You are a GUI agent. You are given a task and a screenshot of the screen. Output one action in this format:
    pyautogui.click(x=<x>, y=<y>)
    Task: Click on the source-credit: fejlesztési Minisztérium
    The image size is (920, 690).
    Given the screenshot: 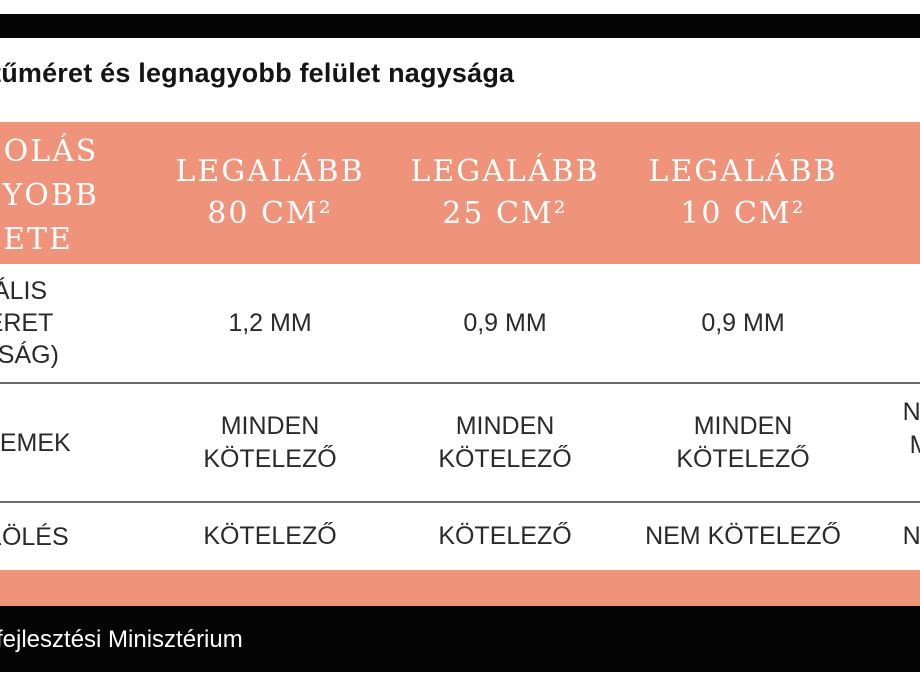 What is the action you would take?
    pyautogui.click(x=121, y=639)
    